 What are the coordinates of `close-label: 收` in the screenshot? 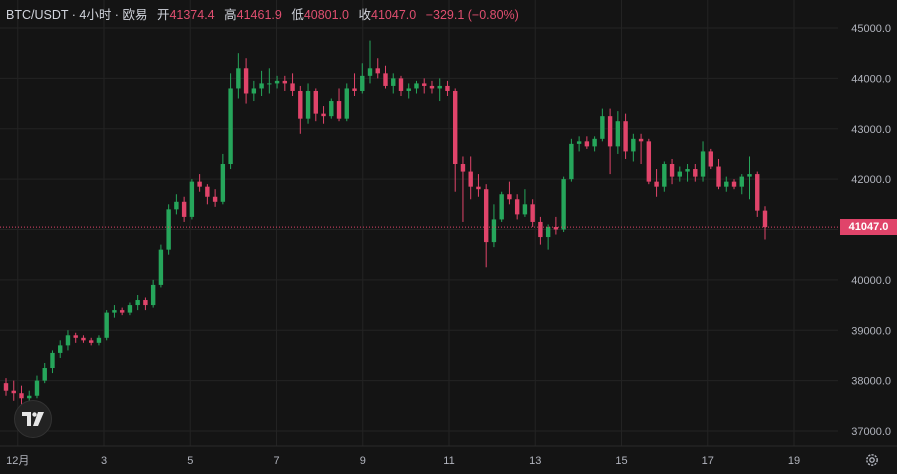 It's located at (365, 15).